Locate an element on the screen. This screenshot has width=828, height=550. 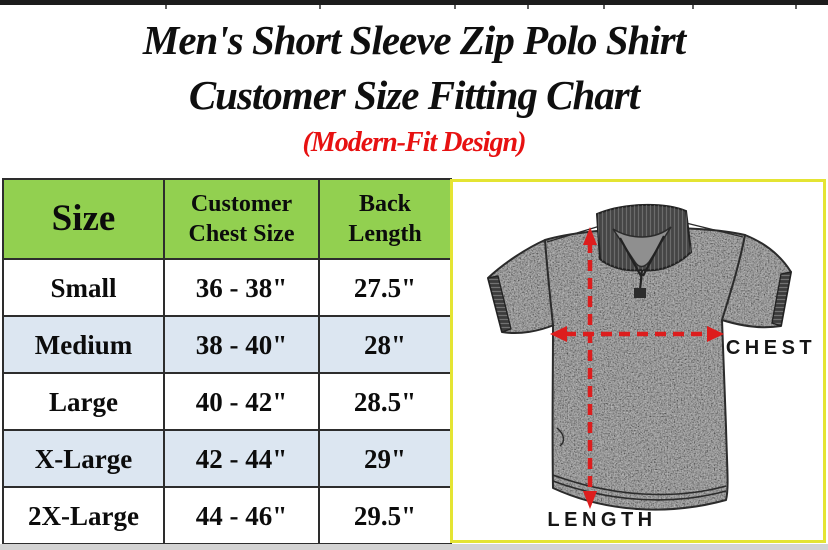
fit-design-subtitle: (Modern-Fit Design) is located at coordinates (414, 142).